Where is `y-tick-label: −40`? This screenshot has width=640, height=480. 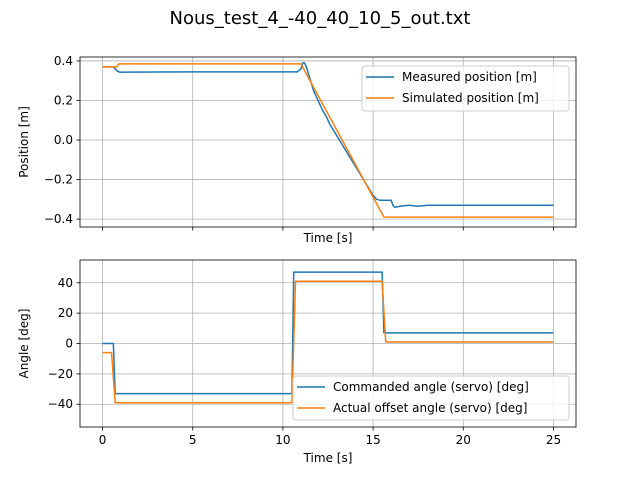 y-tick-label: −40 is located at coordinates (60, 404).